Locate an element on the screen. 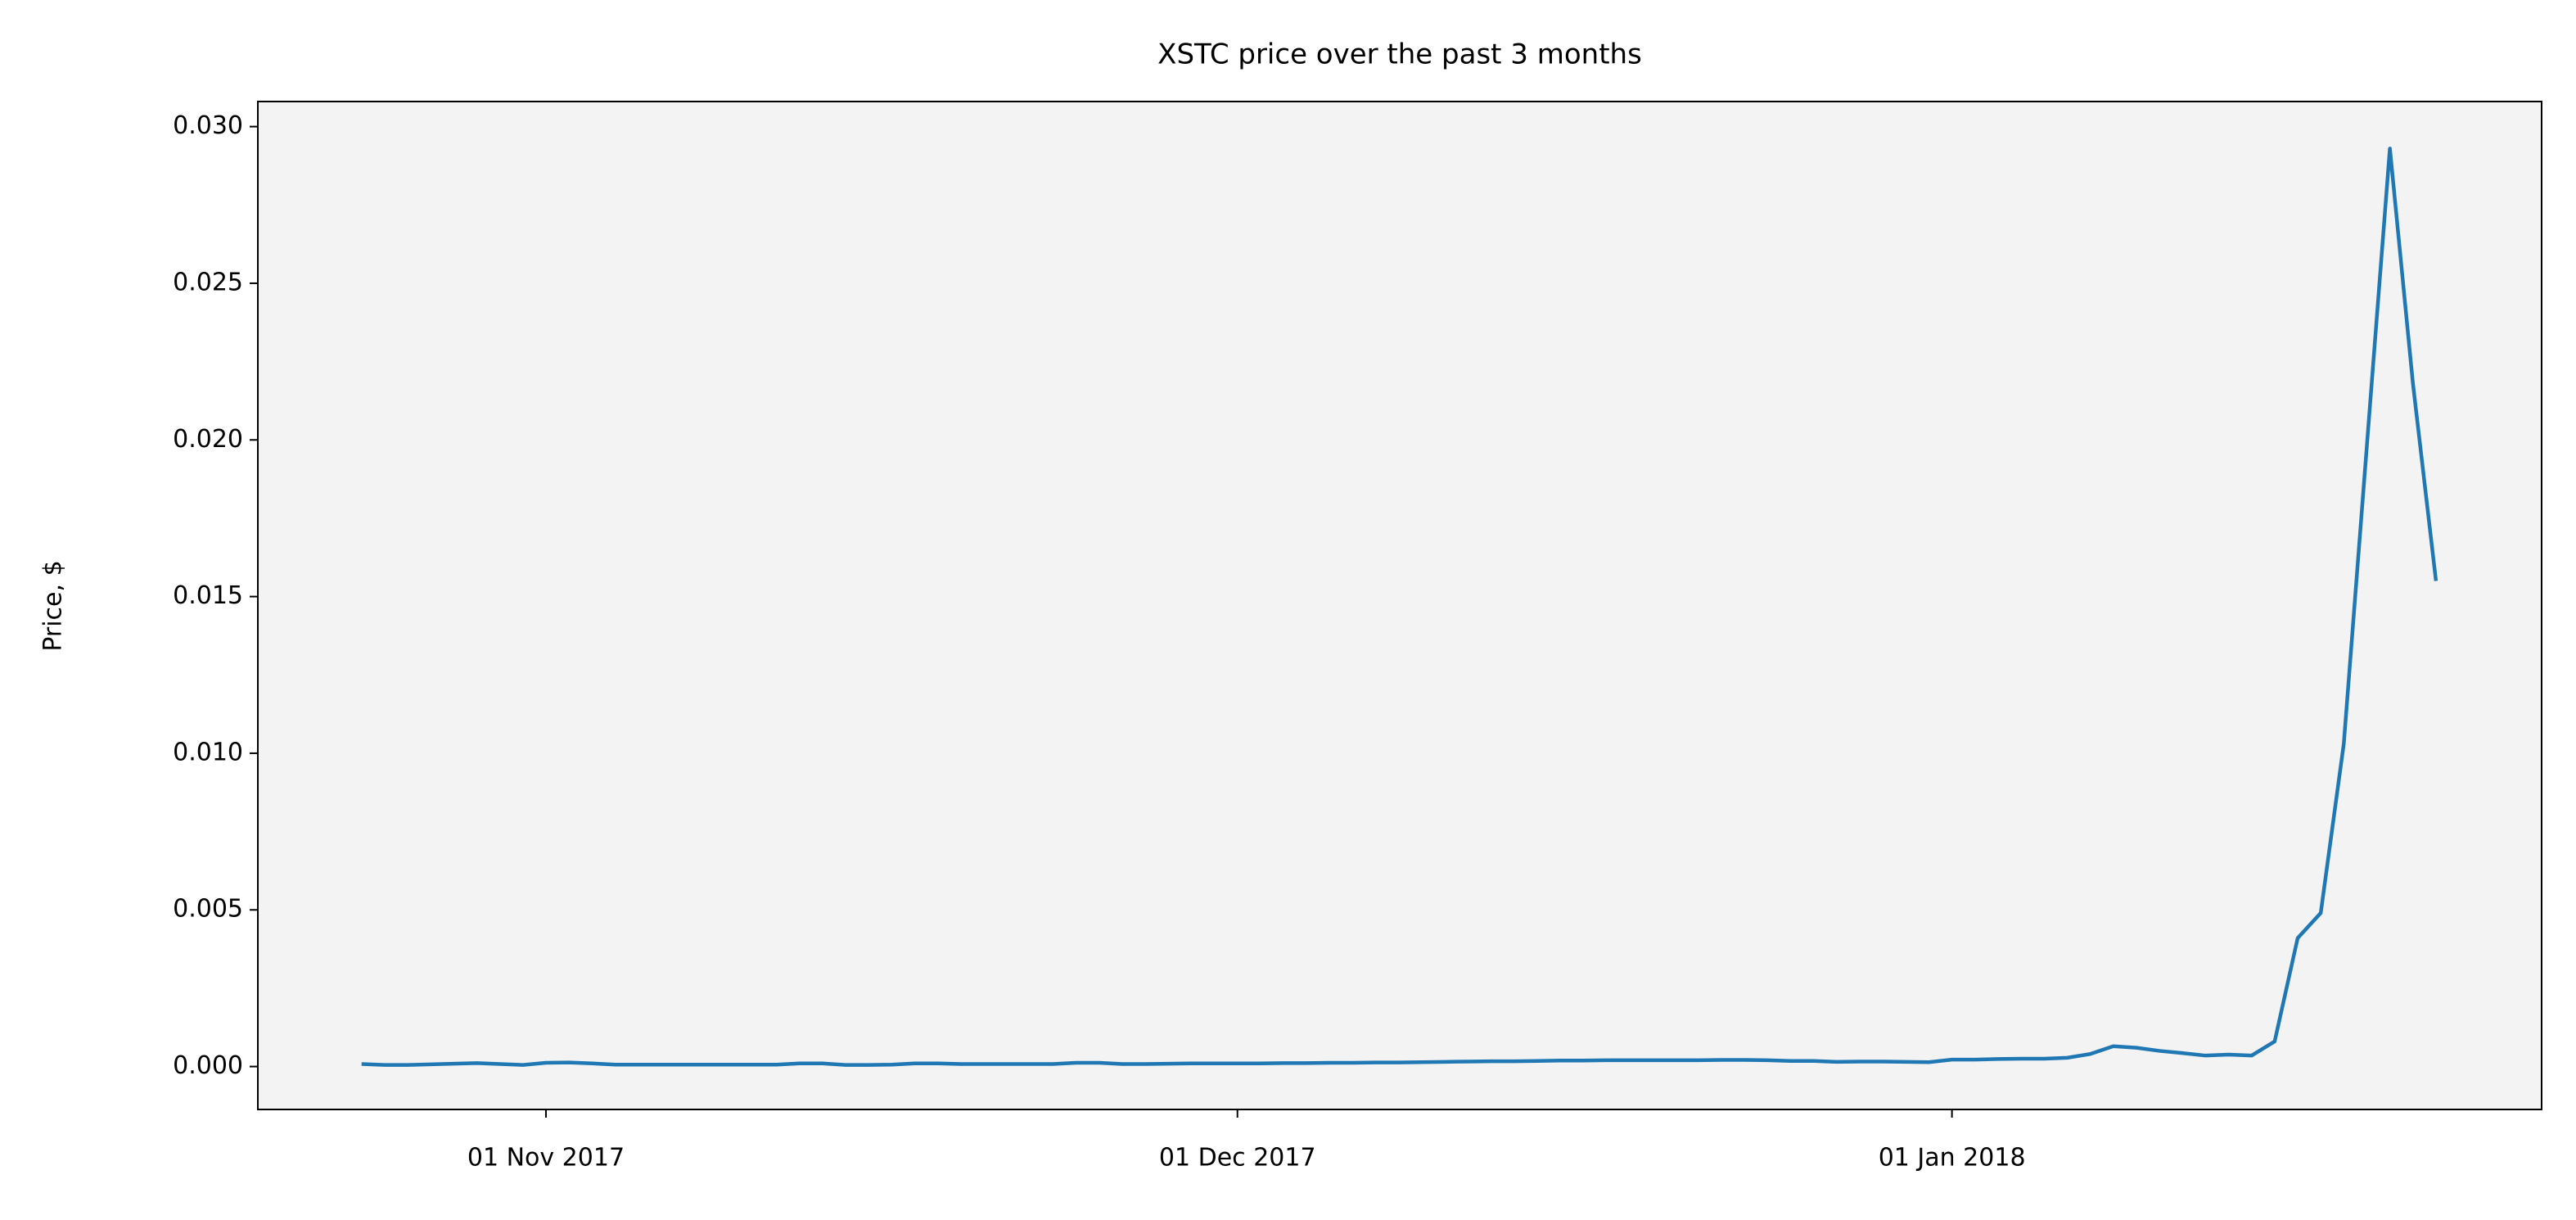 The width and height of the screenshot is (2576, 1220). y-tick-label: 0.025 is located at coordinates (208, 282).